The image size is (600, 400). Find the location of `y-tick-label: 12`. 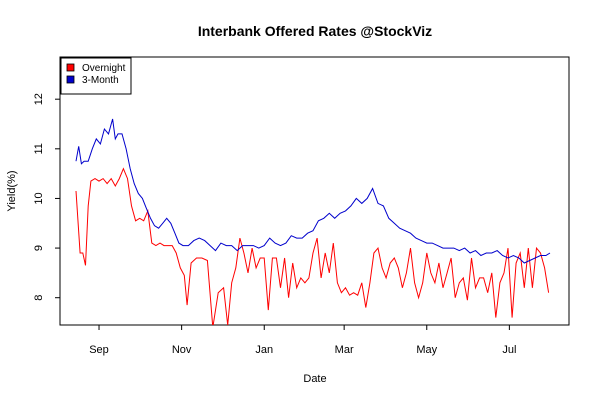

y-tick-label: 12 is located at coordinates (39, 99).